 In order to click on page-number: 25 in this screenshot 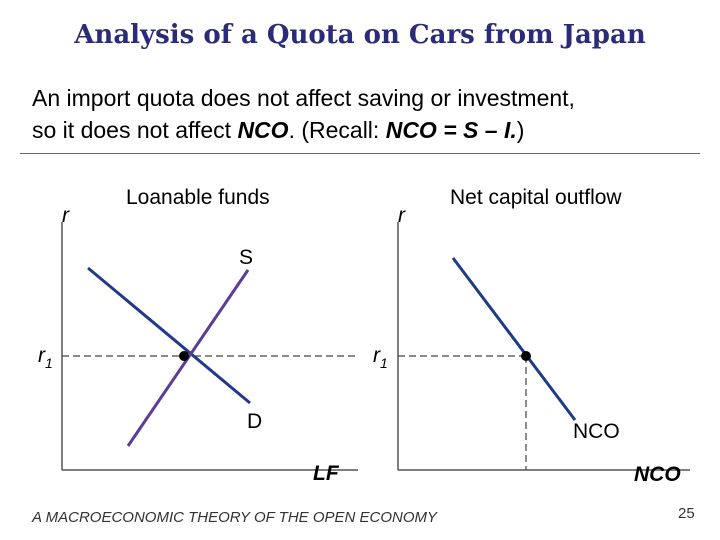, I will do `click(686, 513)`.